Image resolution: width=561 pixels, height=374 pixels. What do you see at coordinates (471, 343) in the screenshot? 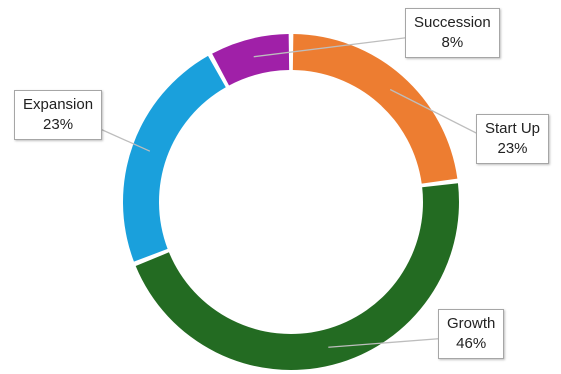
I see `slice-label-value: 46%` at bounding box center [471, 343].